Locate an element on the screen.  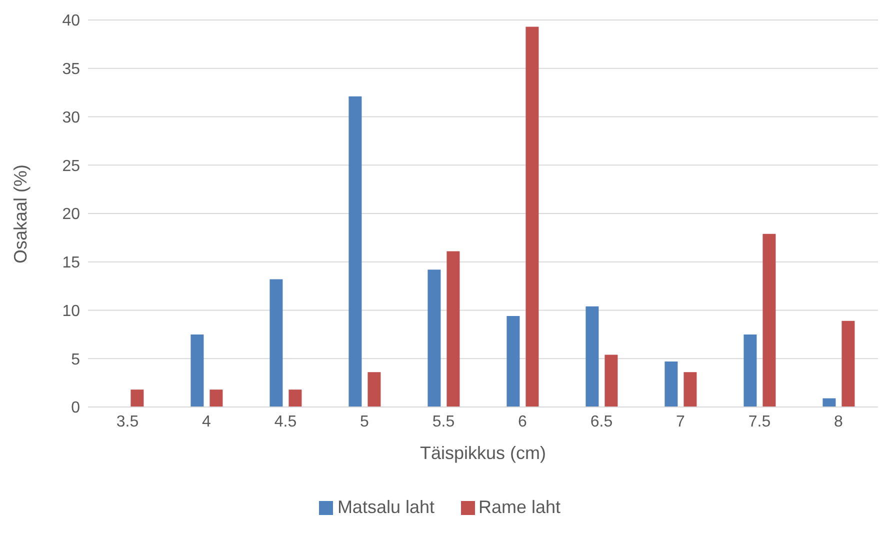
y-axis-title: Osakaal (%) is located at coordinates (20, 214).